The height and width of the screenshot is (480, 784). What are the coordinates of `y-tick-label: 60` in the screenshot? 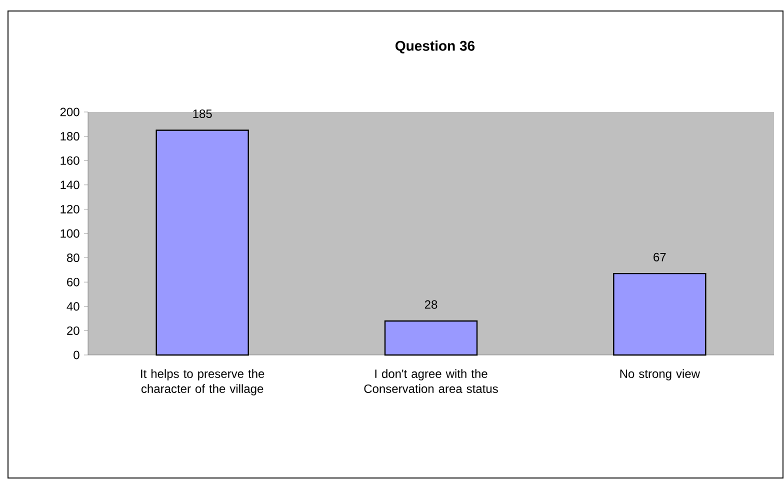 It's located at (73, 282).